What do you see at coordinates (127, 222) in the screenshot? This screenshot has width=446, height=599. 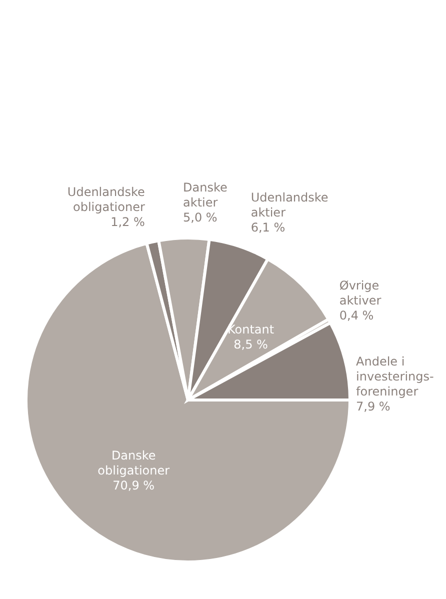 I see `data-label: 1,2 %` at bounding box center [127, 222].